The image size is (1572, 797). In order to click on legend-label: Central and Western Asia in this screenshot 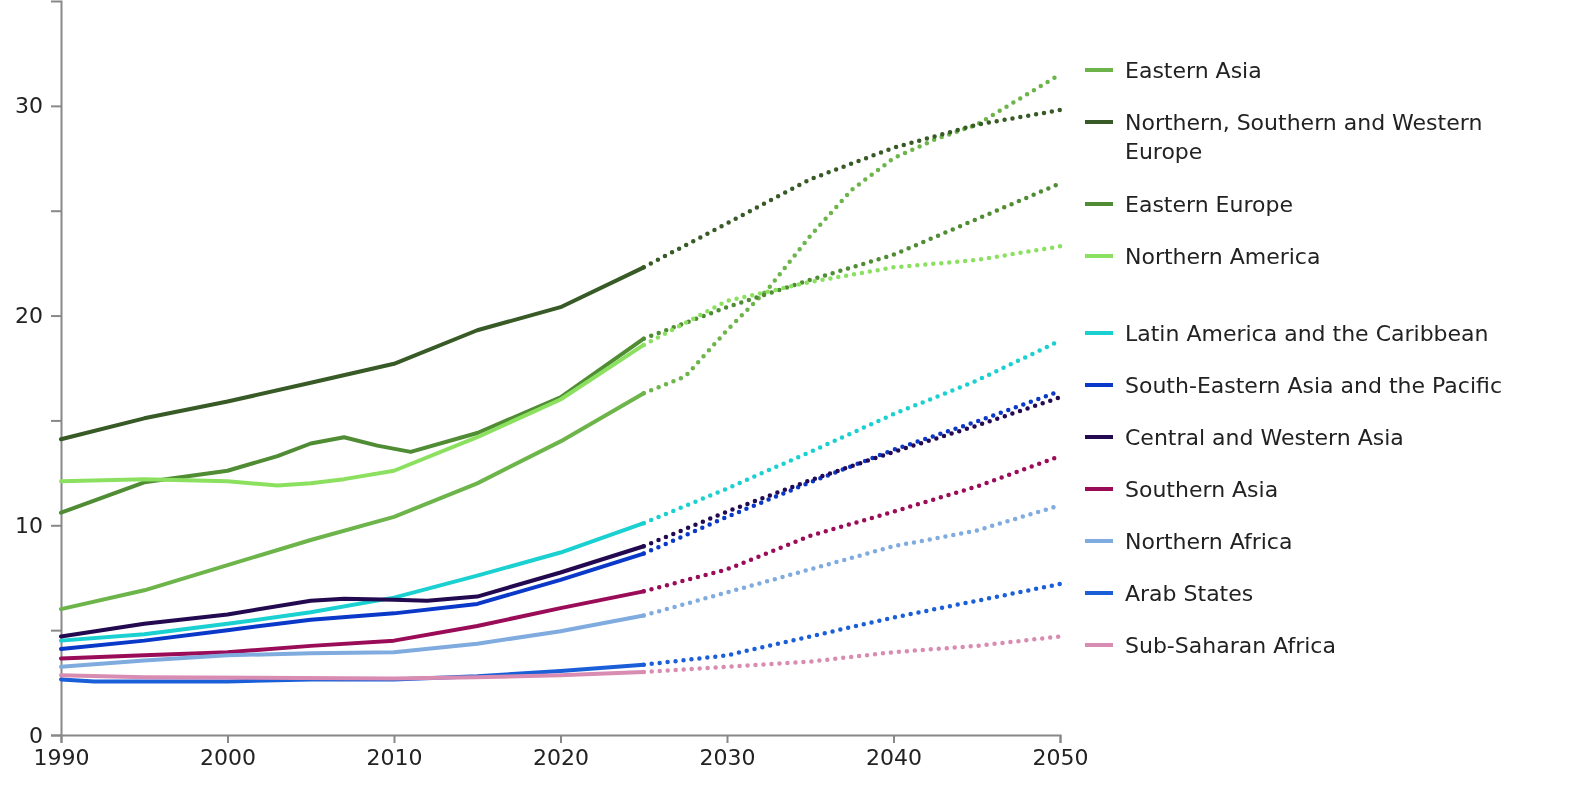, I will do `click(1264, 437)`.